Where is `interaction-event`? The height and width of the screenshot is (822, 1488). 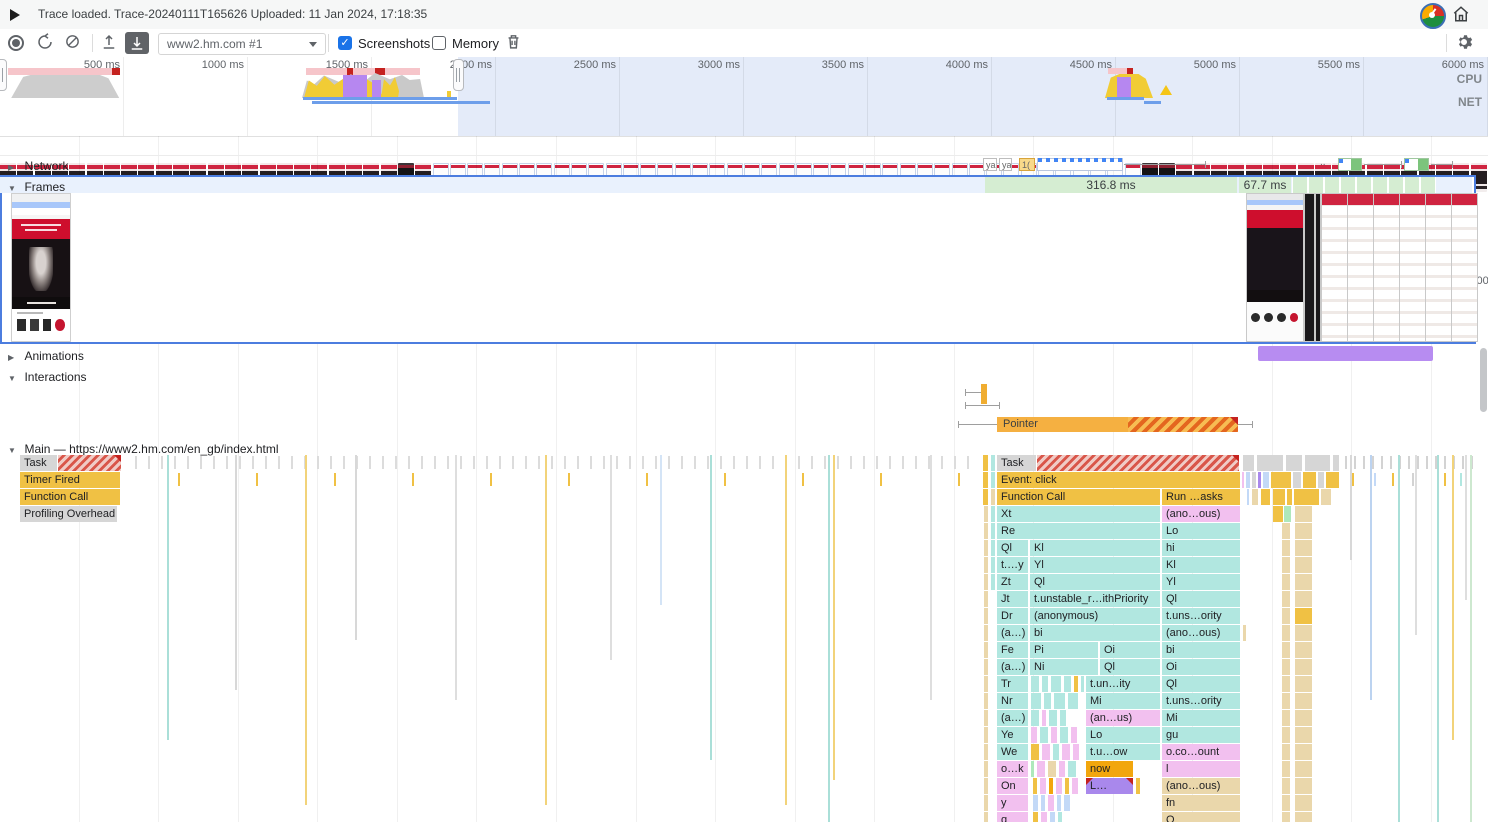
interaction-event is located at coordinates (984, 394).